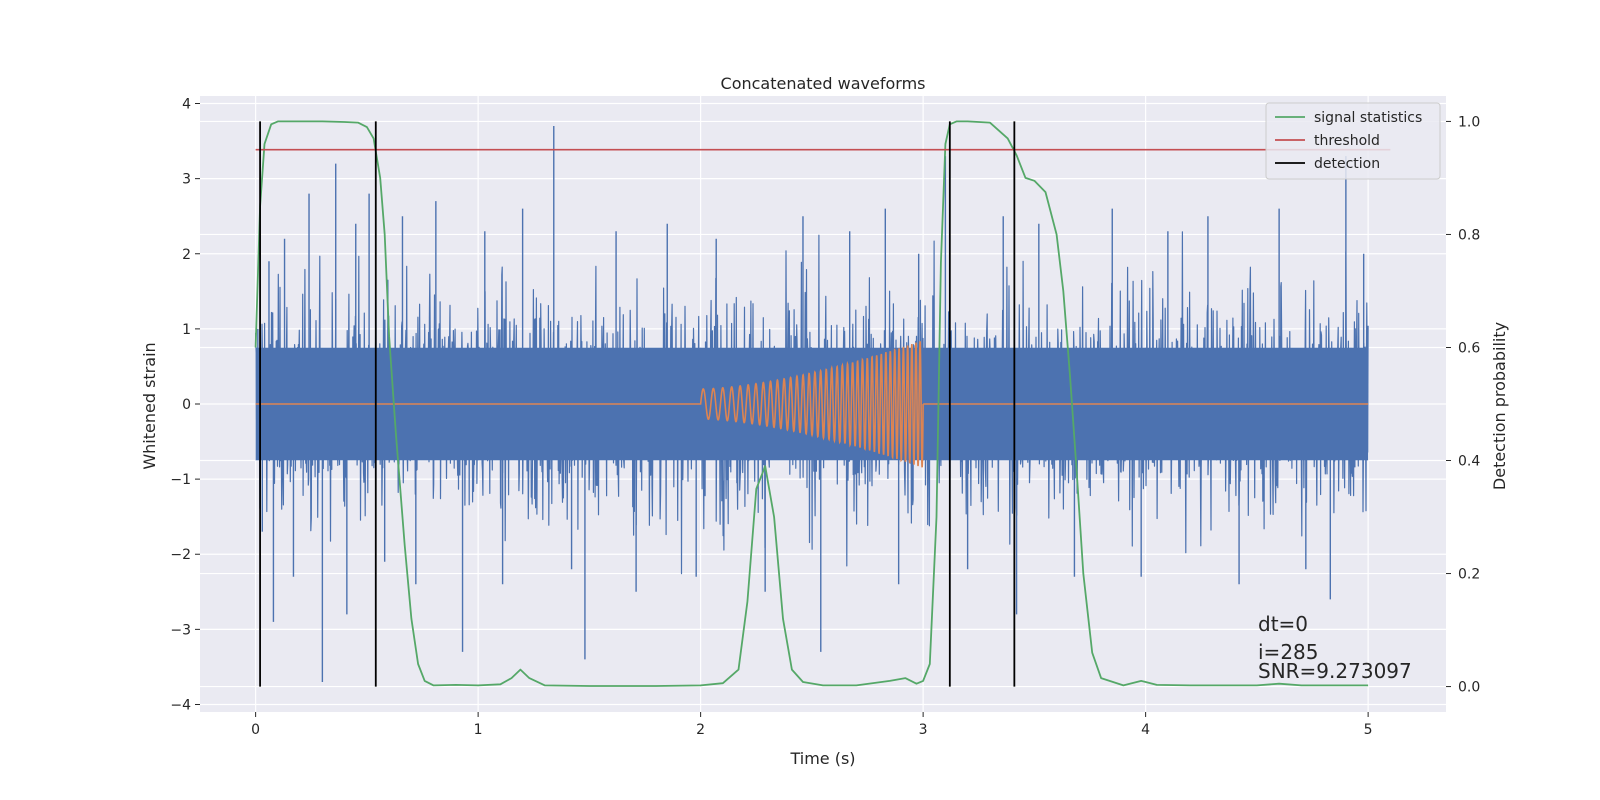 The width and height of the screenshot is (1600, 800). I want to click on annotation-snr: SNR=9.273097, so click(1335, 671).